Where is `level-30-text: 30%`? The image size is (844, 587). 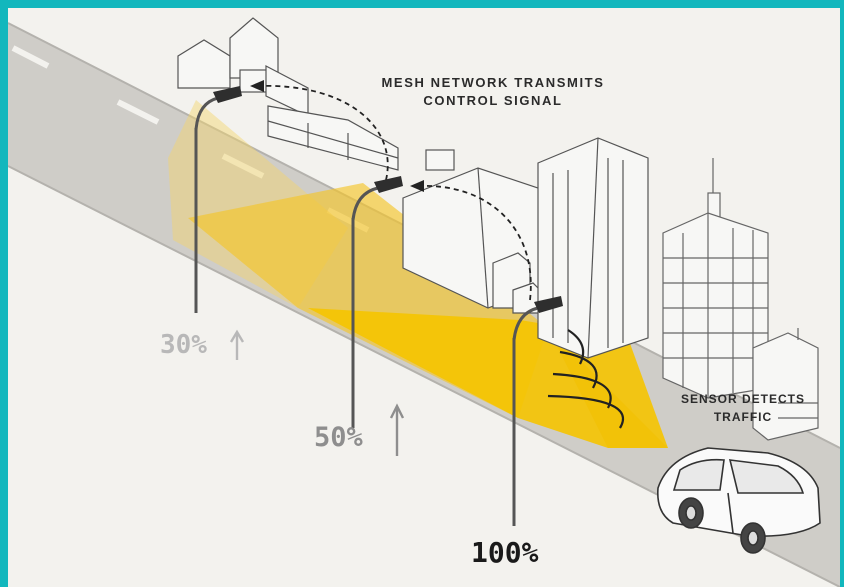 level-30-text: 30% is located at coordinates (183, 345).